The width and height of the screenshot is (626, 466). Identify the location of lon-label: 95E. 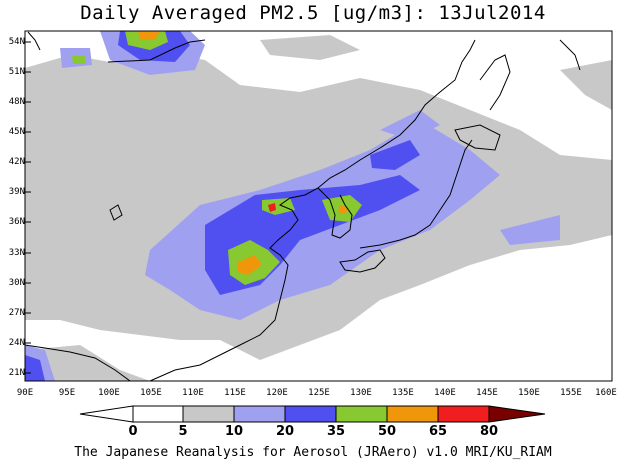
(67, 393).